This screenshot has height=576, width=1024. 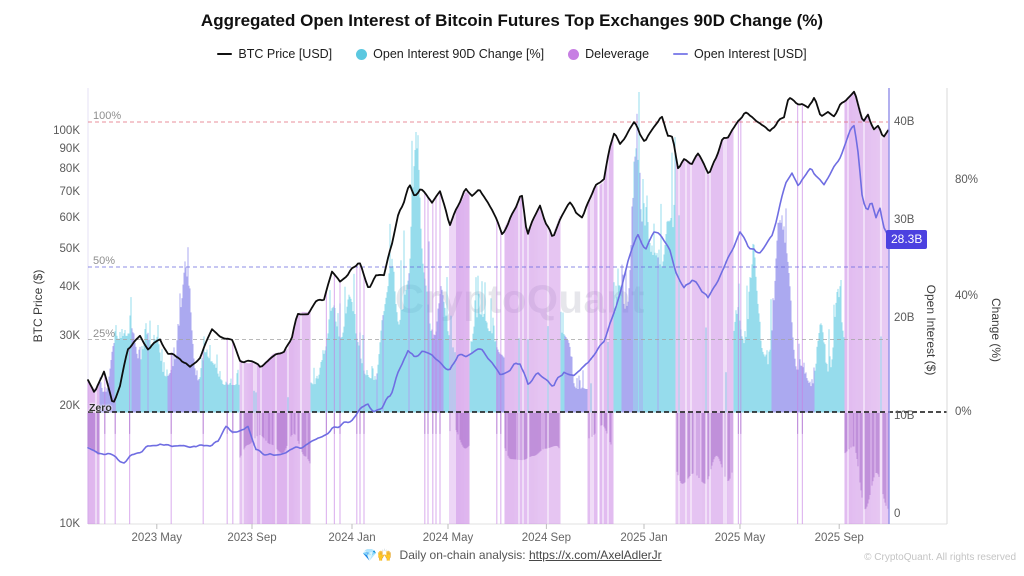 What do you see at coordinates (115, 460) in the screenshot?
I see `deleverage-bar-single` at bounding box center [115, 460].